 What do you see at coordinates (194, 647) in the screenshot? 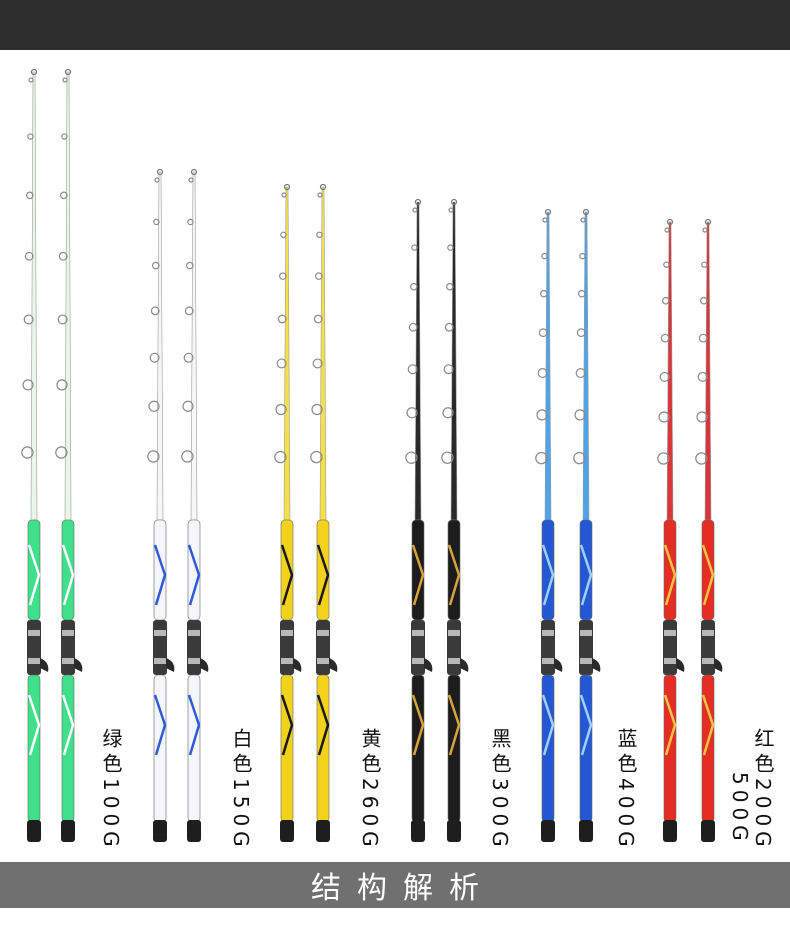
I see `rod-2-2-reel-seat` at bounding box center [194, 647].